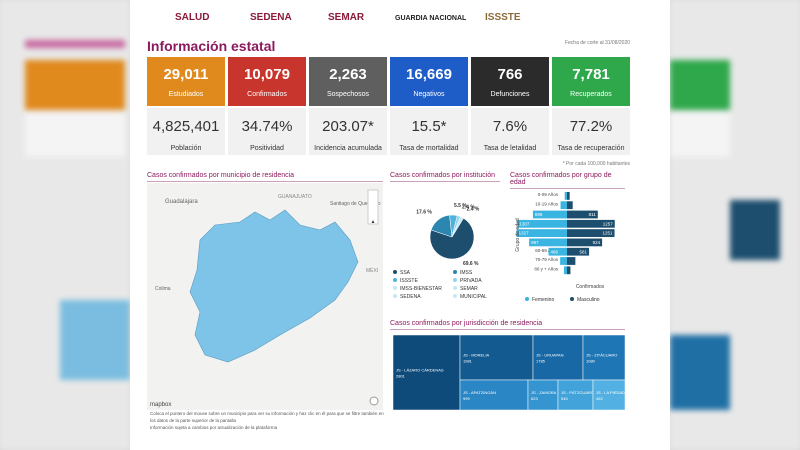  What do you see at coordinates (421, 289) in the screenshot?
I see `legend-label: IMSS-BIENESTAR` at bounding box center [421, 289].